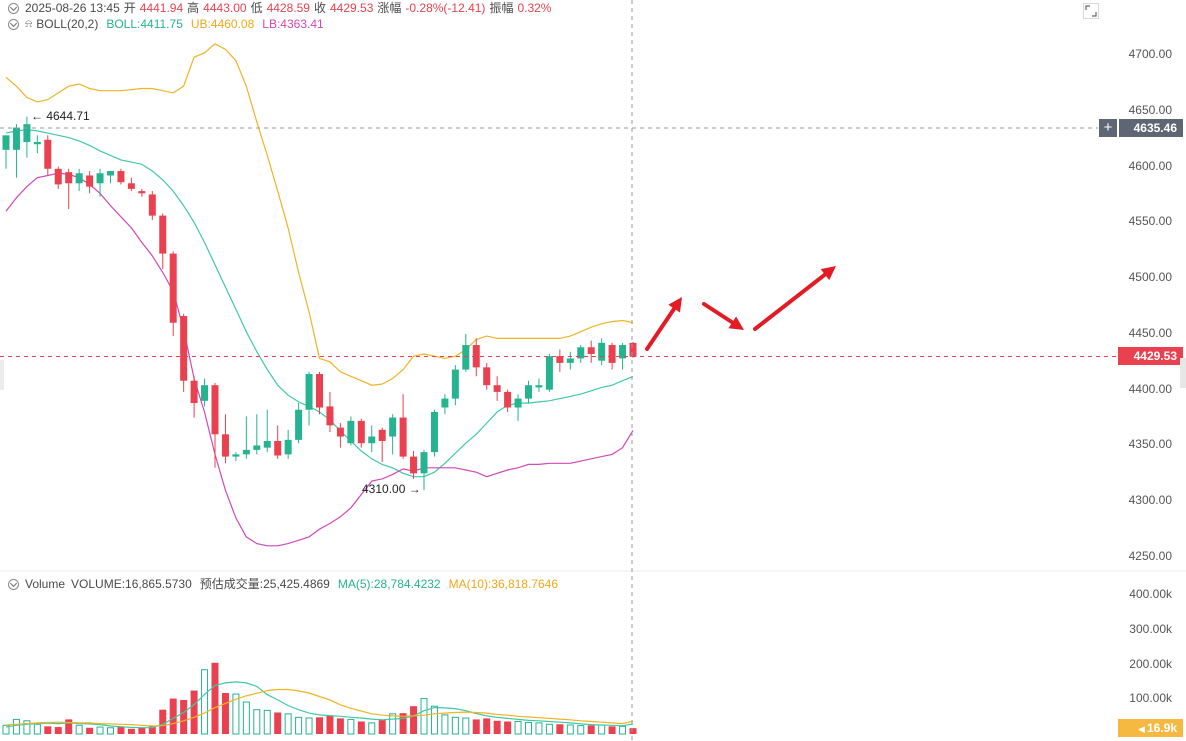 Image resolution: width=1186 pixels, height=741 pixels. Describe the element at coordinates (501, 8) in the screenshot. I see `amplitude-label: 振幅` at that location.